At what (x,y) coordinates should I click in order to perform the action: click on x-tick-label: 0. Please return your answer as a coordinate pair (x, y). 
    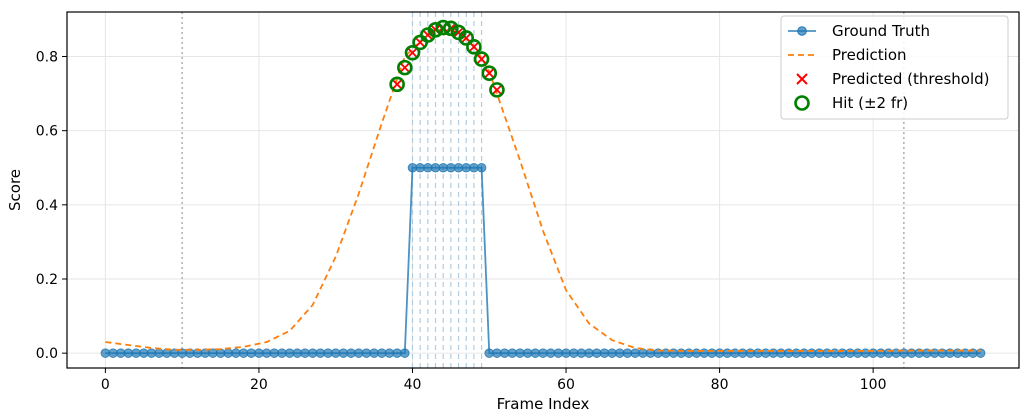
    Looking at the image, I should click on (105, 385).